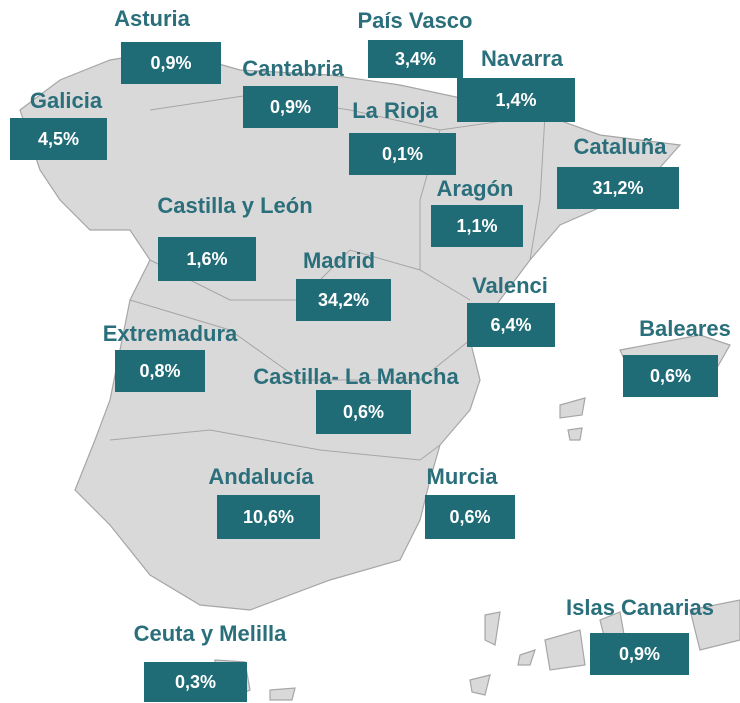  I want to click on region-name: Castilla- La Mancha, so click(356, 376).